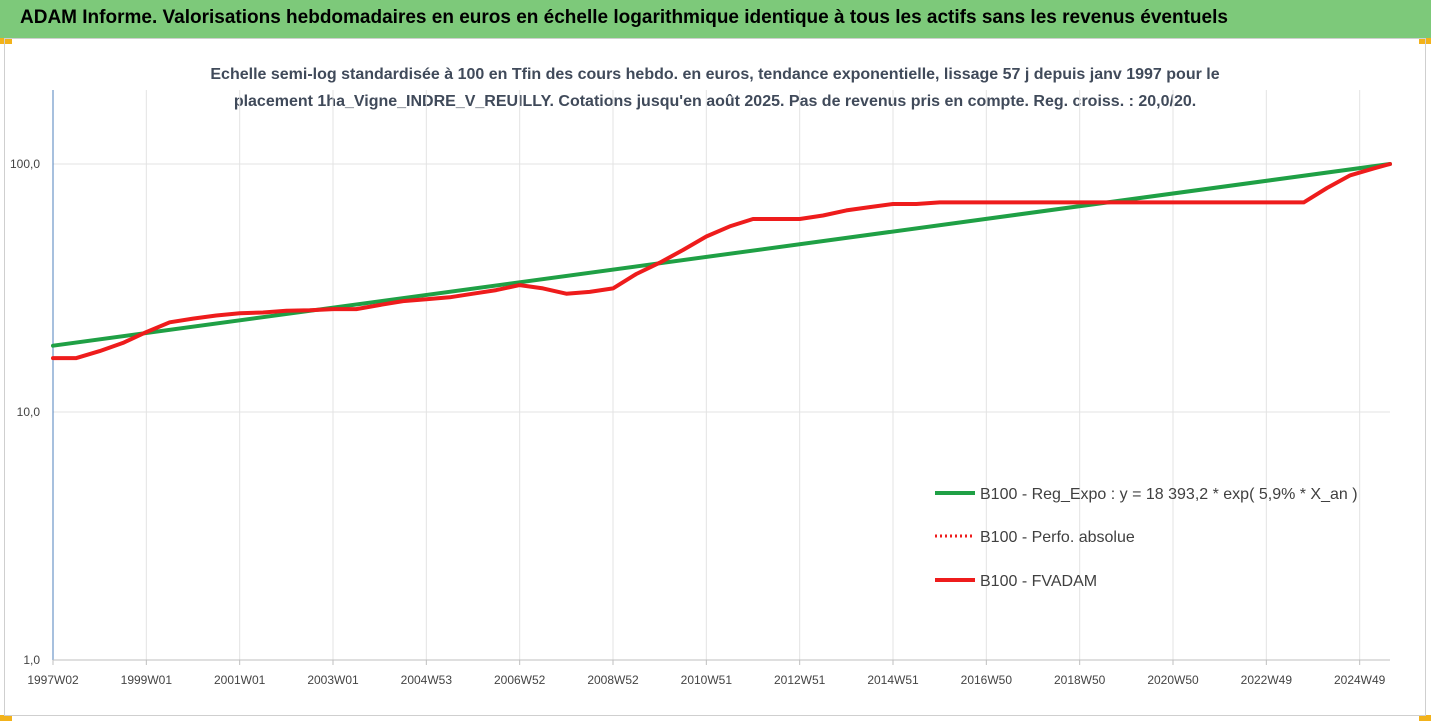  I want to click on x-tick-label: 2024W49, so click(1360, 680).